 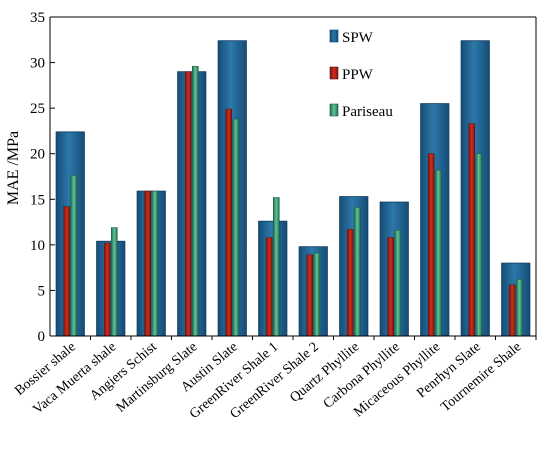 I want to click on legend-label: PPW, so click(x=358, y=75).